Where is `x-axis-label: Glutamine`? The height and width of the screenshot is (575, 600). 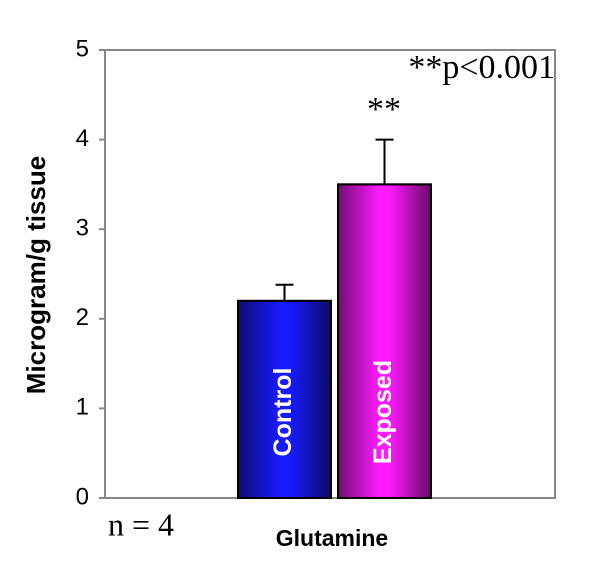
x-axis-label: Glutamine is located at coordinates (332, 538).